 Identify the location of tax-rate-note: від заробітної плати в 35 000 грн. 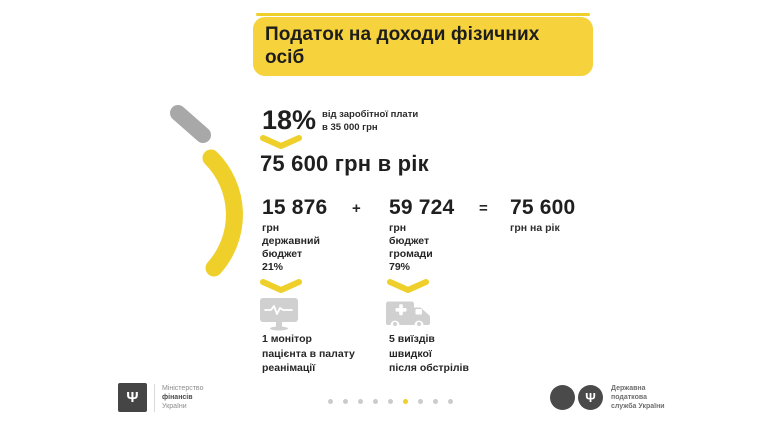
(370, 121).